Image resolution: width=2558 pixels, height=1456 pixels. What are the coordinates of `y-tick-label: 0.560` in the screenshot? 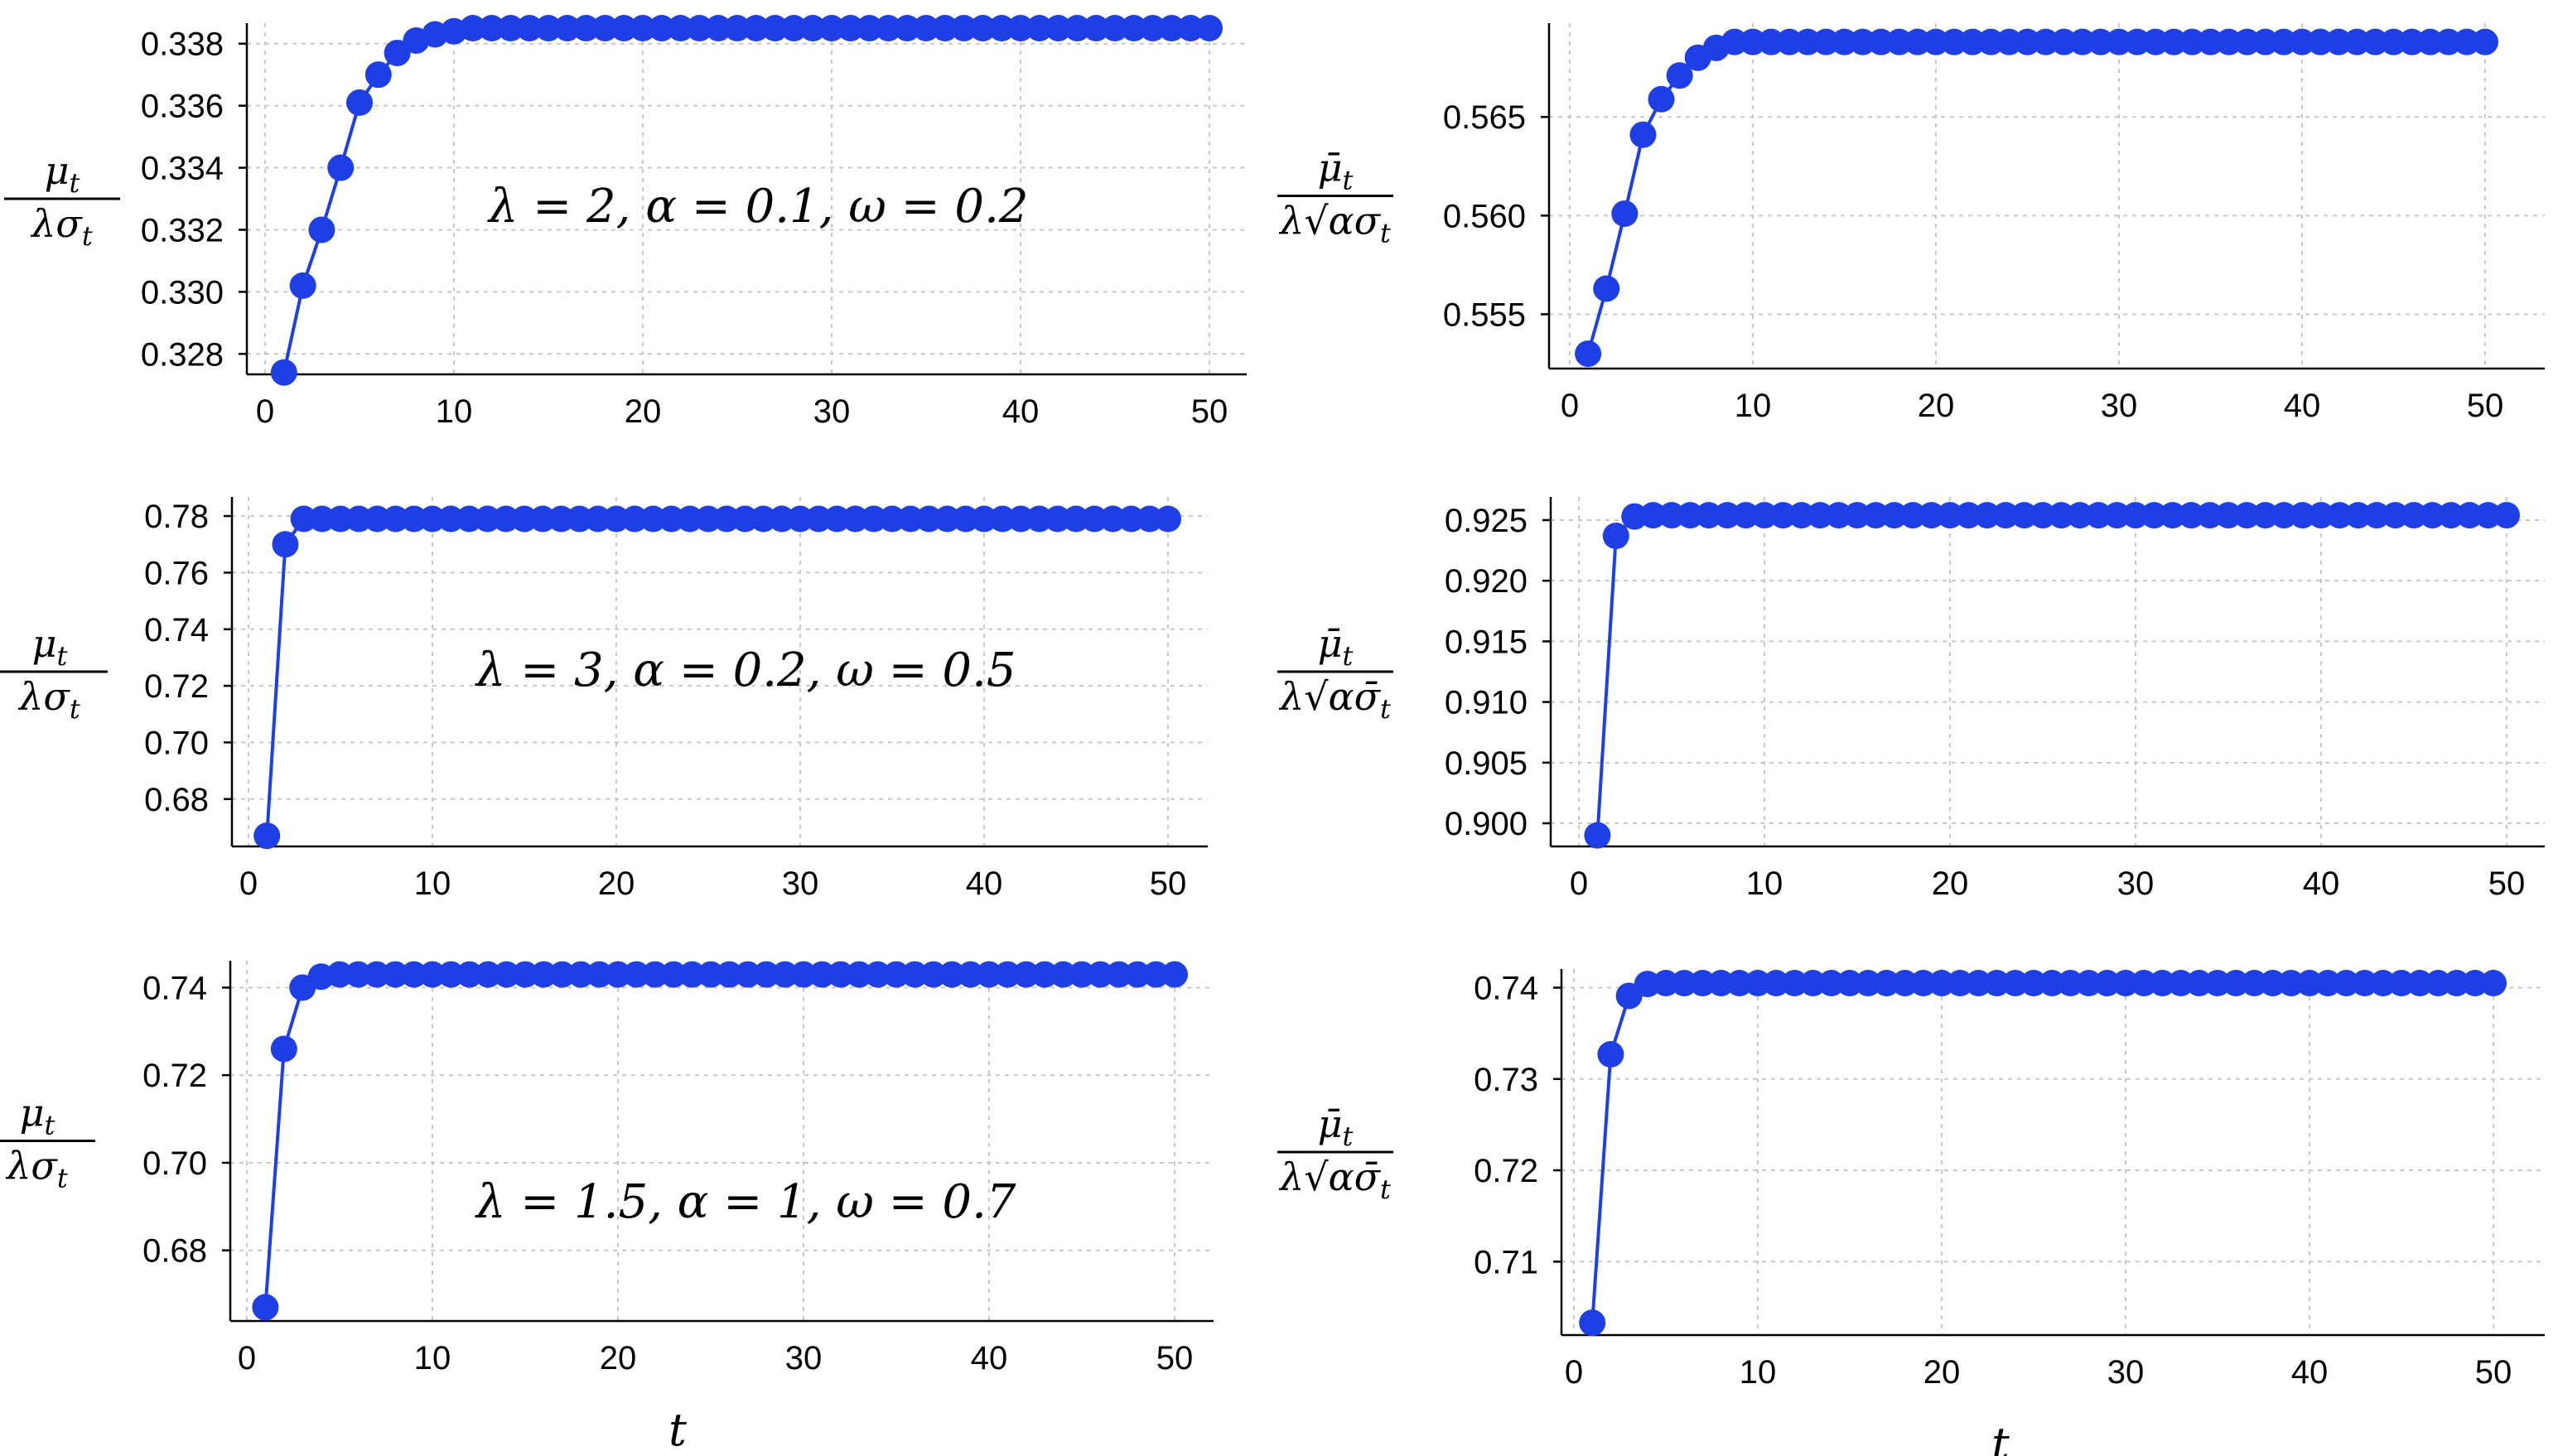 It's located at (1484, 216).